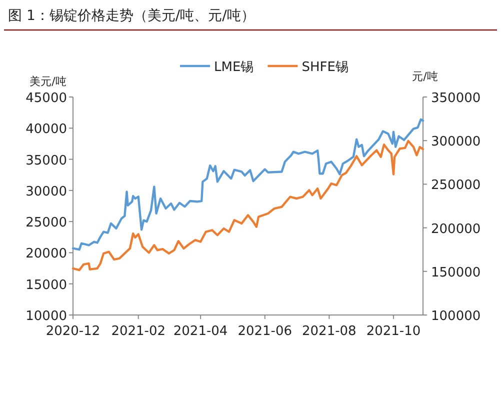 The width and height of the screenshot is (501, 395). What do you see at coordinates (393, 331) in the screenshot?
I see `x-tick-label: 2021-10` at bounding box center [393, 331].